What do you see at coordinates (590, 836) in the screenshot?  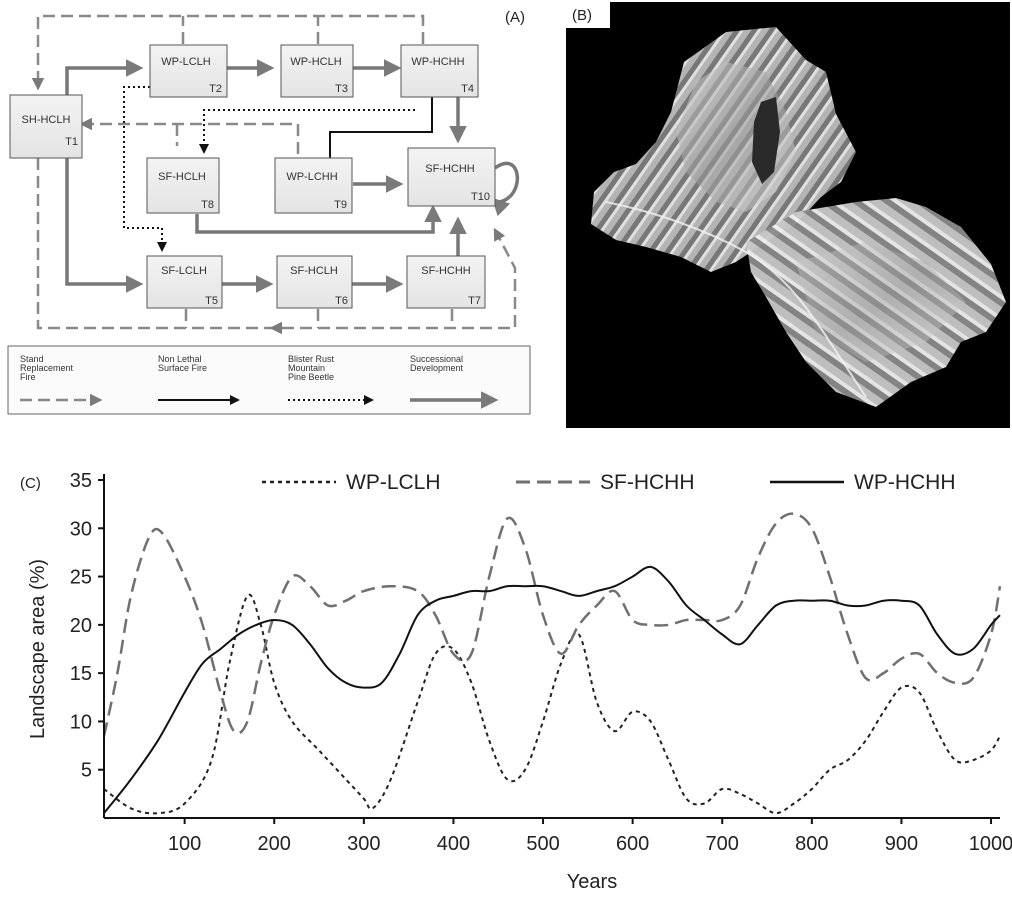 I see `x-ticks: 100 200 300 400 500 600 700 800 900 1000` at bounding box center [590, 836].